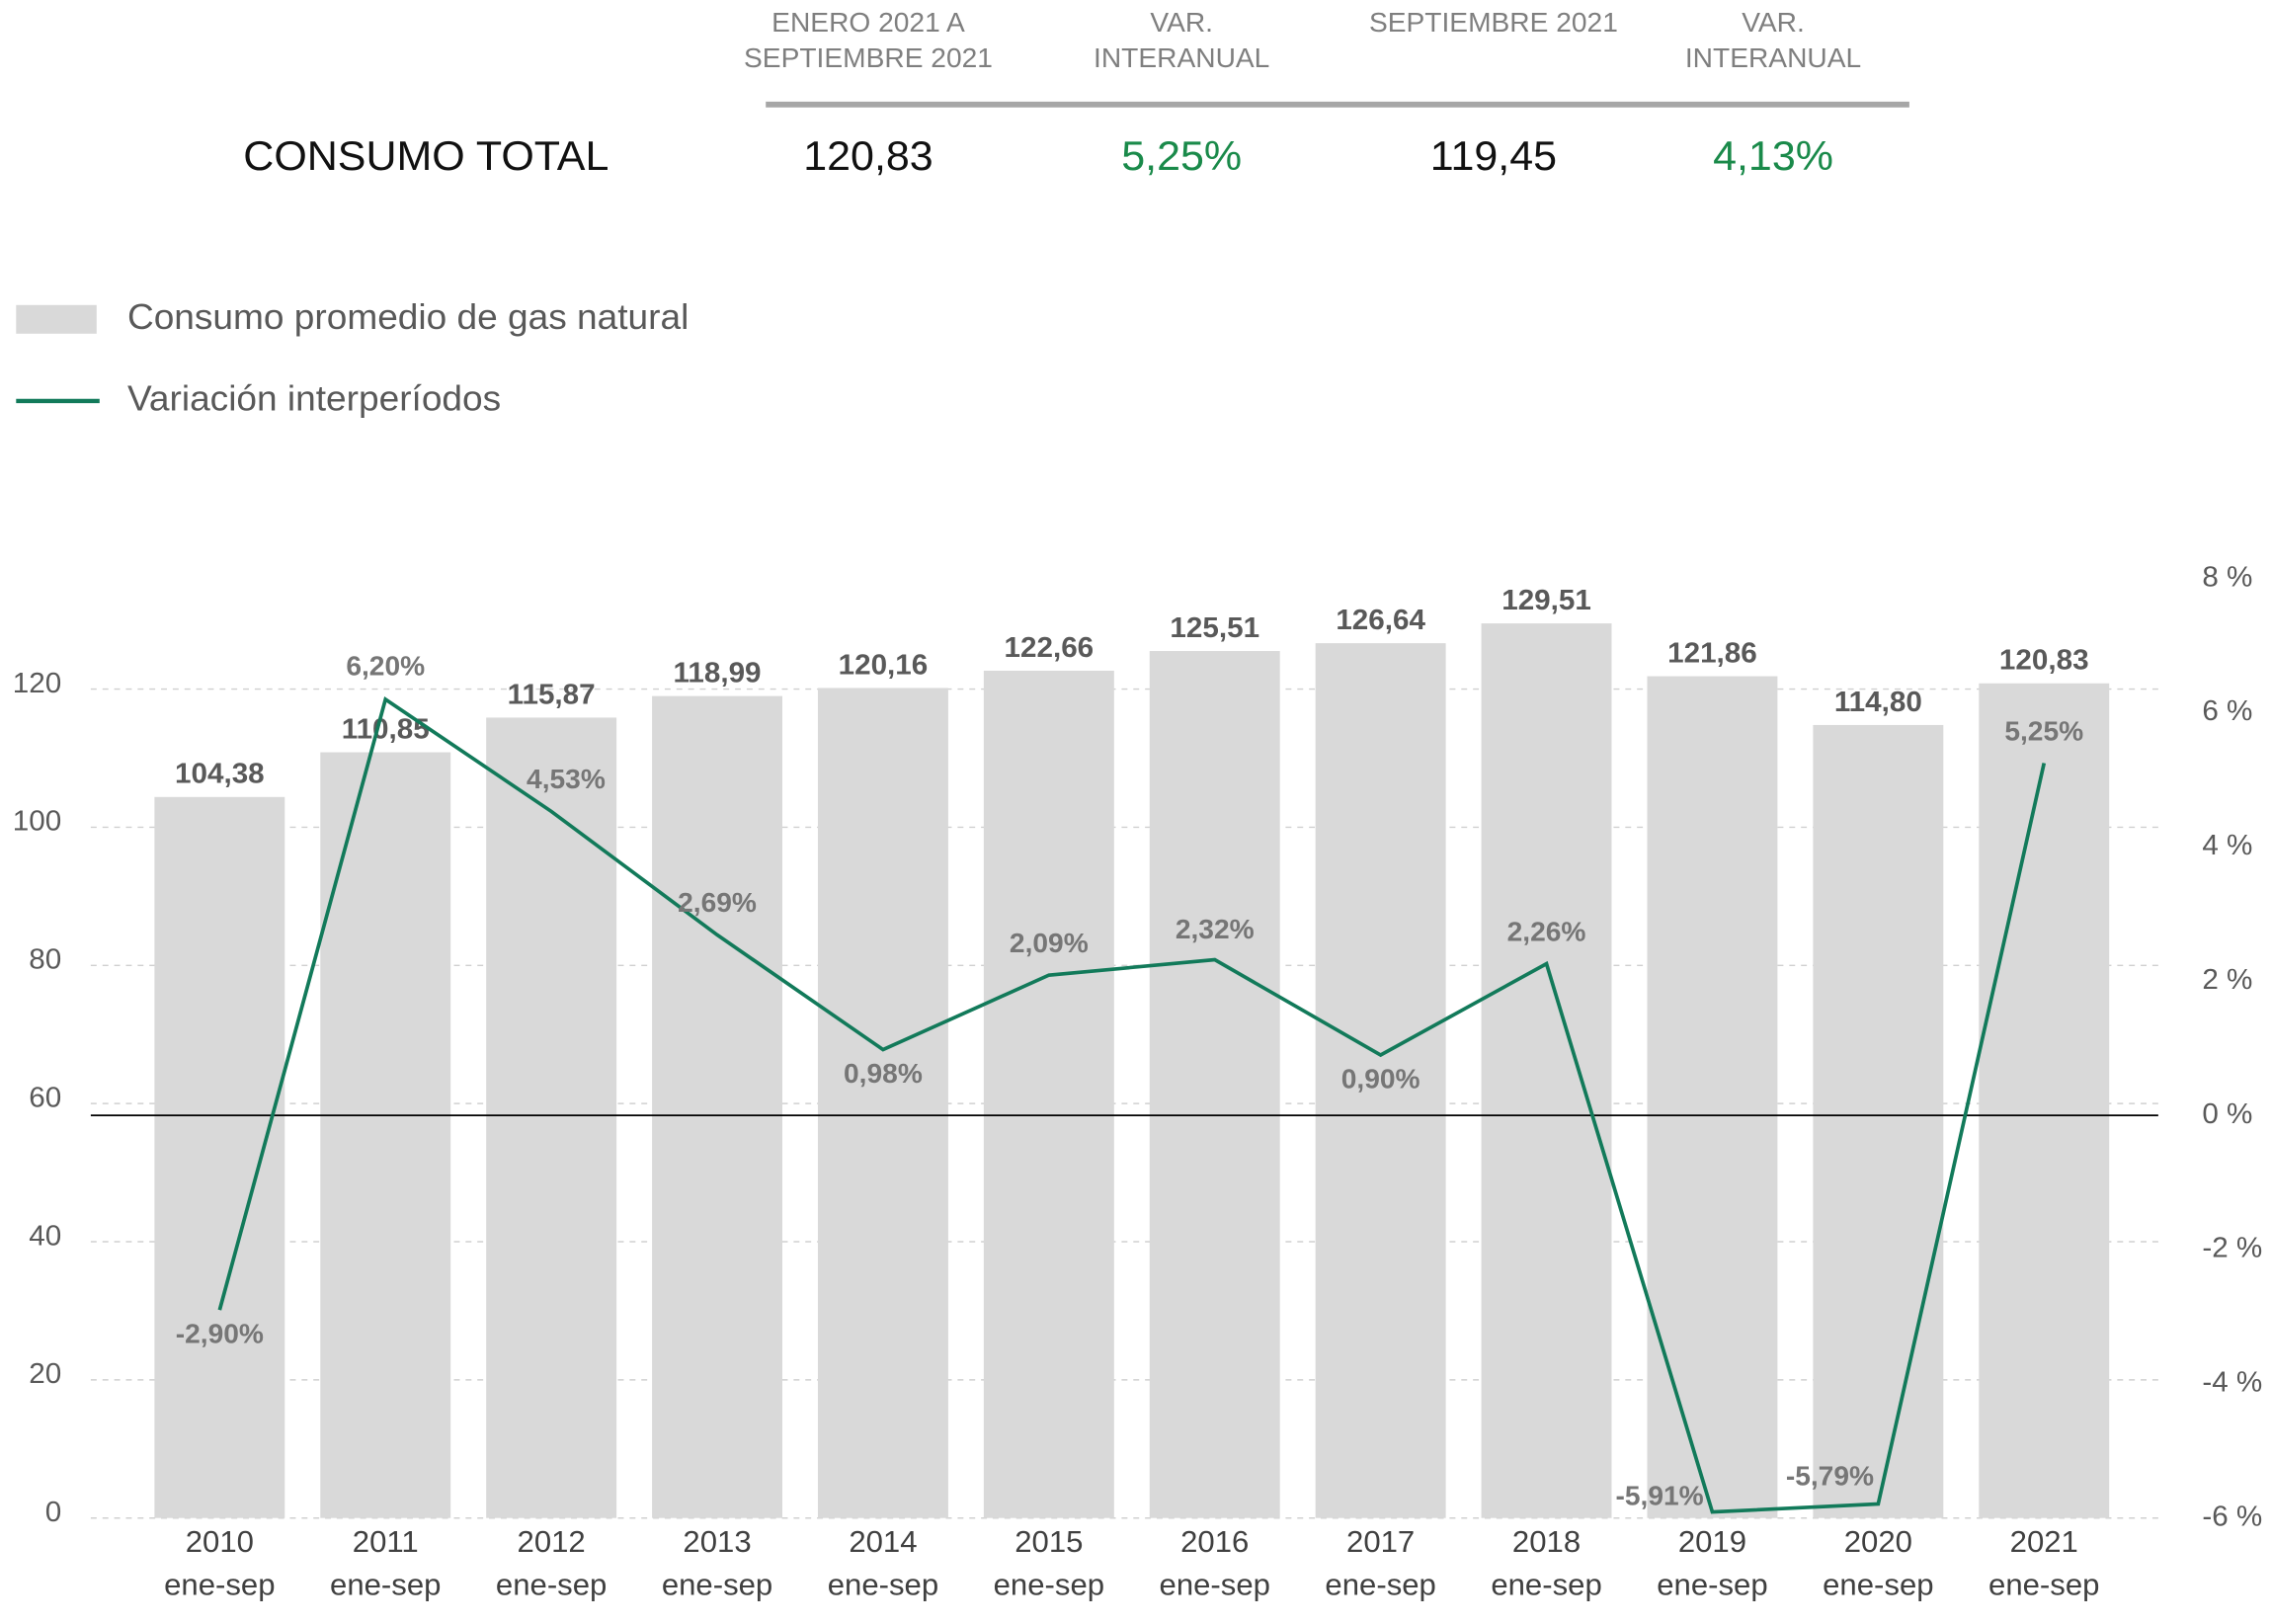 The height and width of the screenshot is (1624, 2271). Describe the element at coordinates (1546, 932) in the screenshot. I see `line-value-label: 2,26%` at that location.